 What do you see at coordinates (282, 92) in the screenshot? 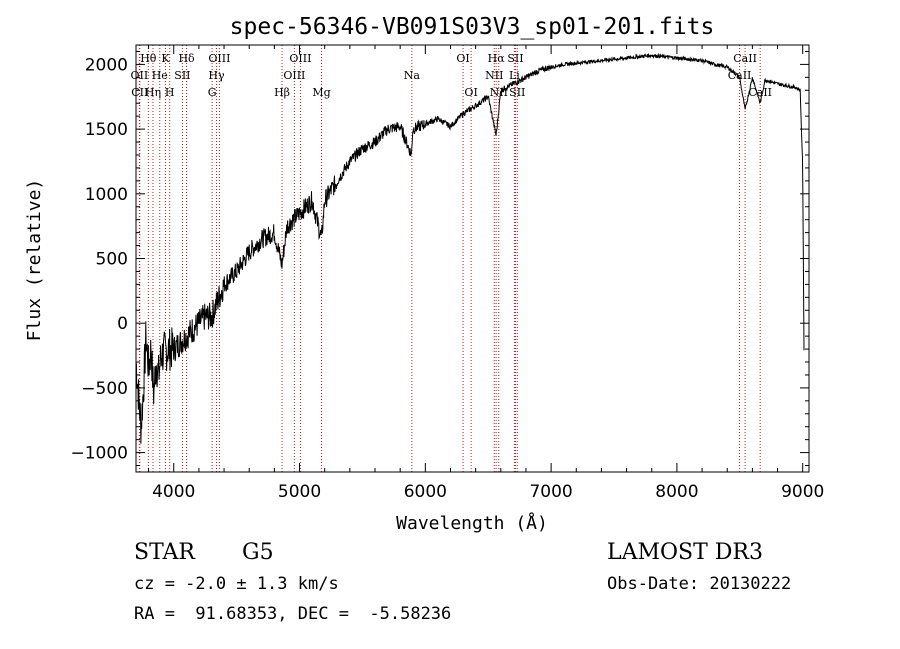
I see `line-label: Hβ` at bounding box center [282, 92].